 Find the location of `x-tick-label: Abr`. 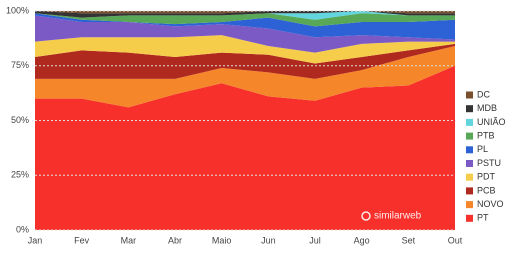

x-tick-label: Abr is located at coordinates (175, 240).